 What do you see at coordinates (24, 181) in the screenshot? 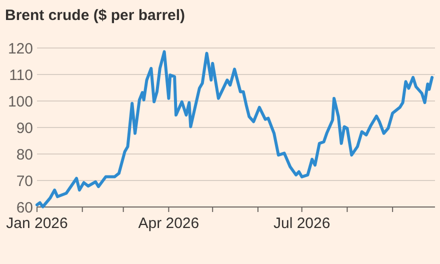
I see `y-tick-label: 70` at bounding box center [24, 181].